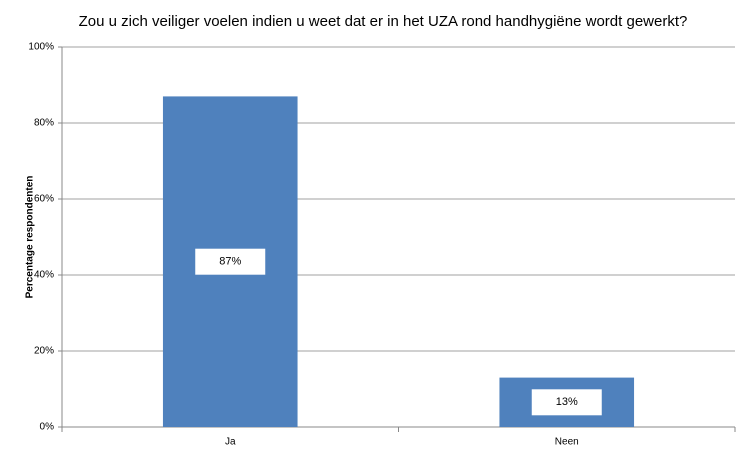  What do you see at coordinates (30, 237) in the screenshot?
I see `y-axis-label: Percentage respondenten` at bounding box center [30, 237].